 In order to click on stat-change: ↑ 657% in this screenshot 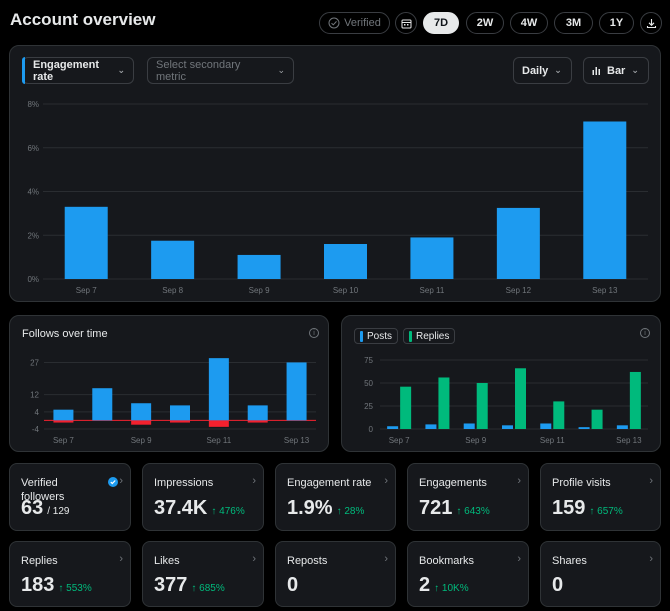, I will do `click(606, 511)`.